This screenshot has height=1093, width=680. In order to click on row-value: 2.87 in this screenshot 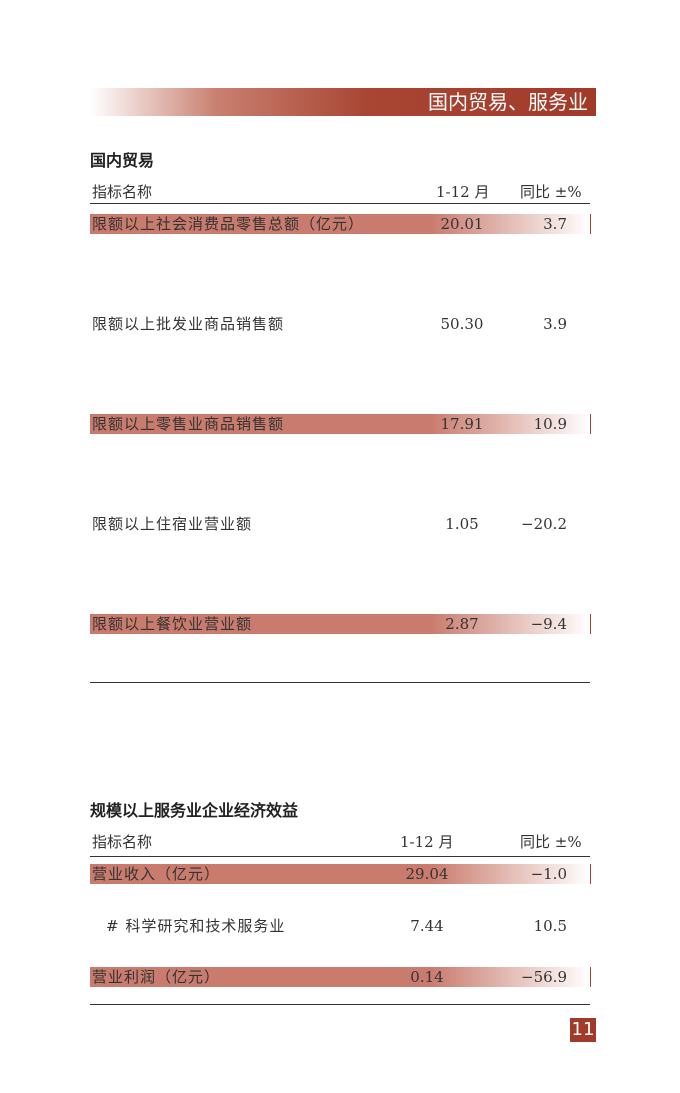, I will do `click(462, 624)`.